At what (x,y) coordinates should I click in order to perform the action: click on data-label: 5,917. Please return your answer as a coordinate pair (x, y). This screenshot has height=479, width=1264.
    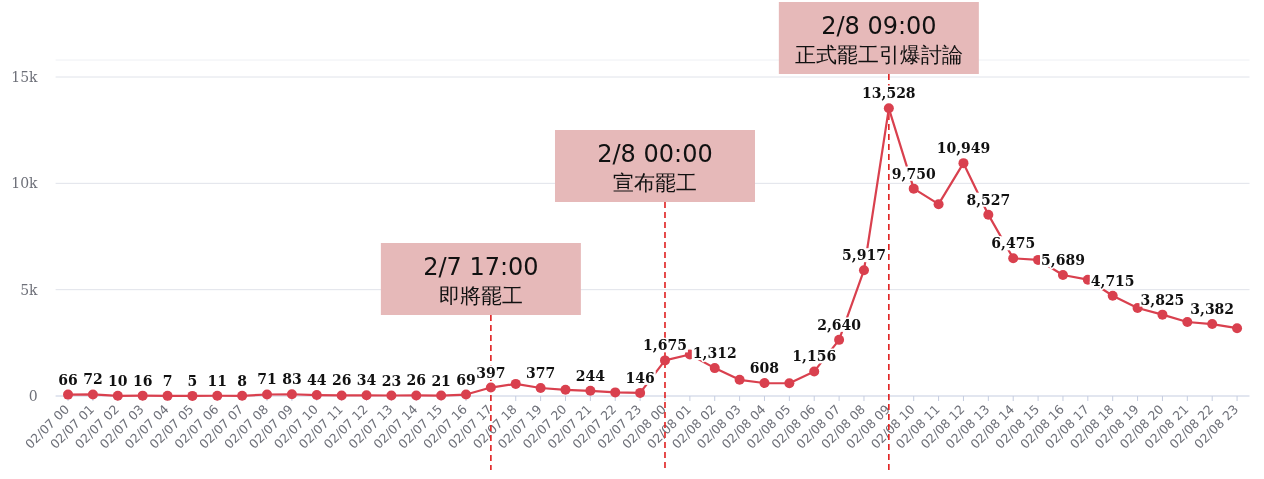
    Looking at the image, I should click on (864, 255).